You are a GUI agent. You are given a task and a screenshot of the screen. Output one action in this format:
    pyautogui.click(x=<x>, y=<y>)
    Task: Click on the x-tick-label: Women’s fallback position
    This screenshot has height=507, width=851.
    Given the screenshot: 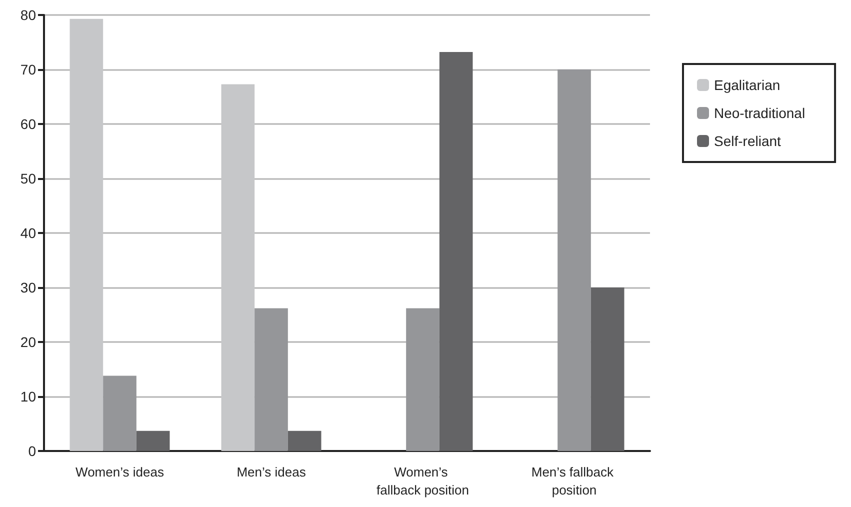 What is the action you would take?
    pyautogui.click(x=422, y=481)
    